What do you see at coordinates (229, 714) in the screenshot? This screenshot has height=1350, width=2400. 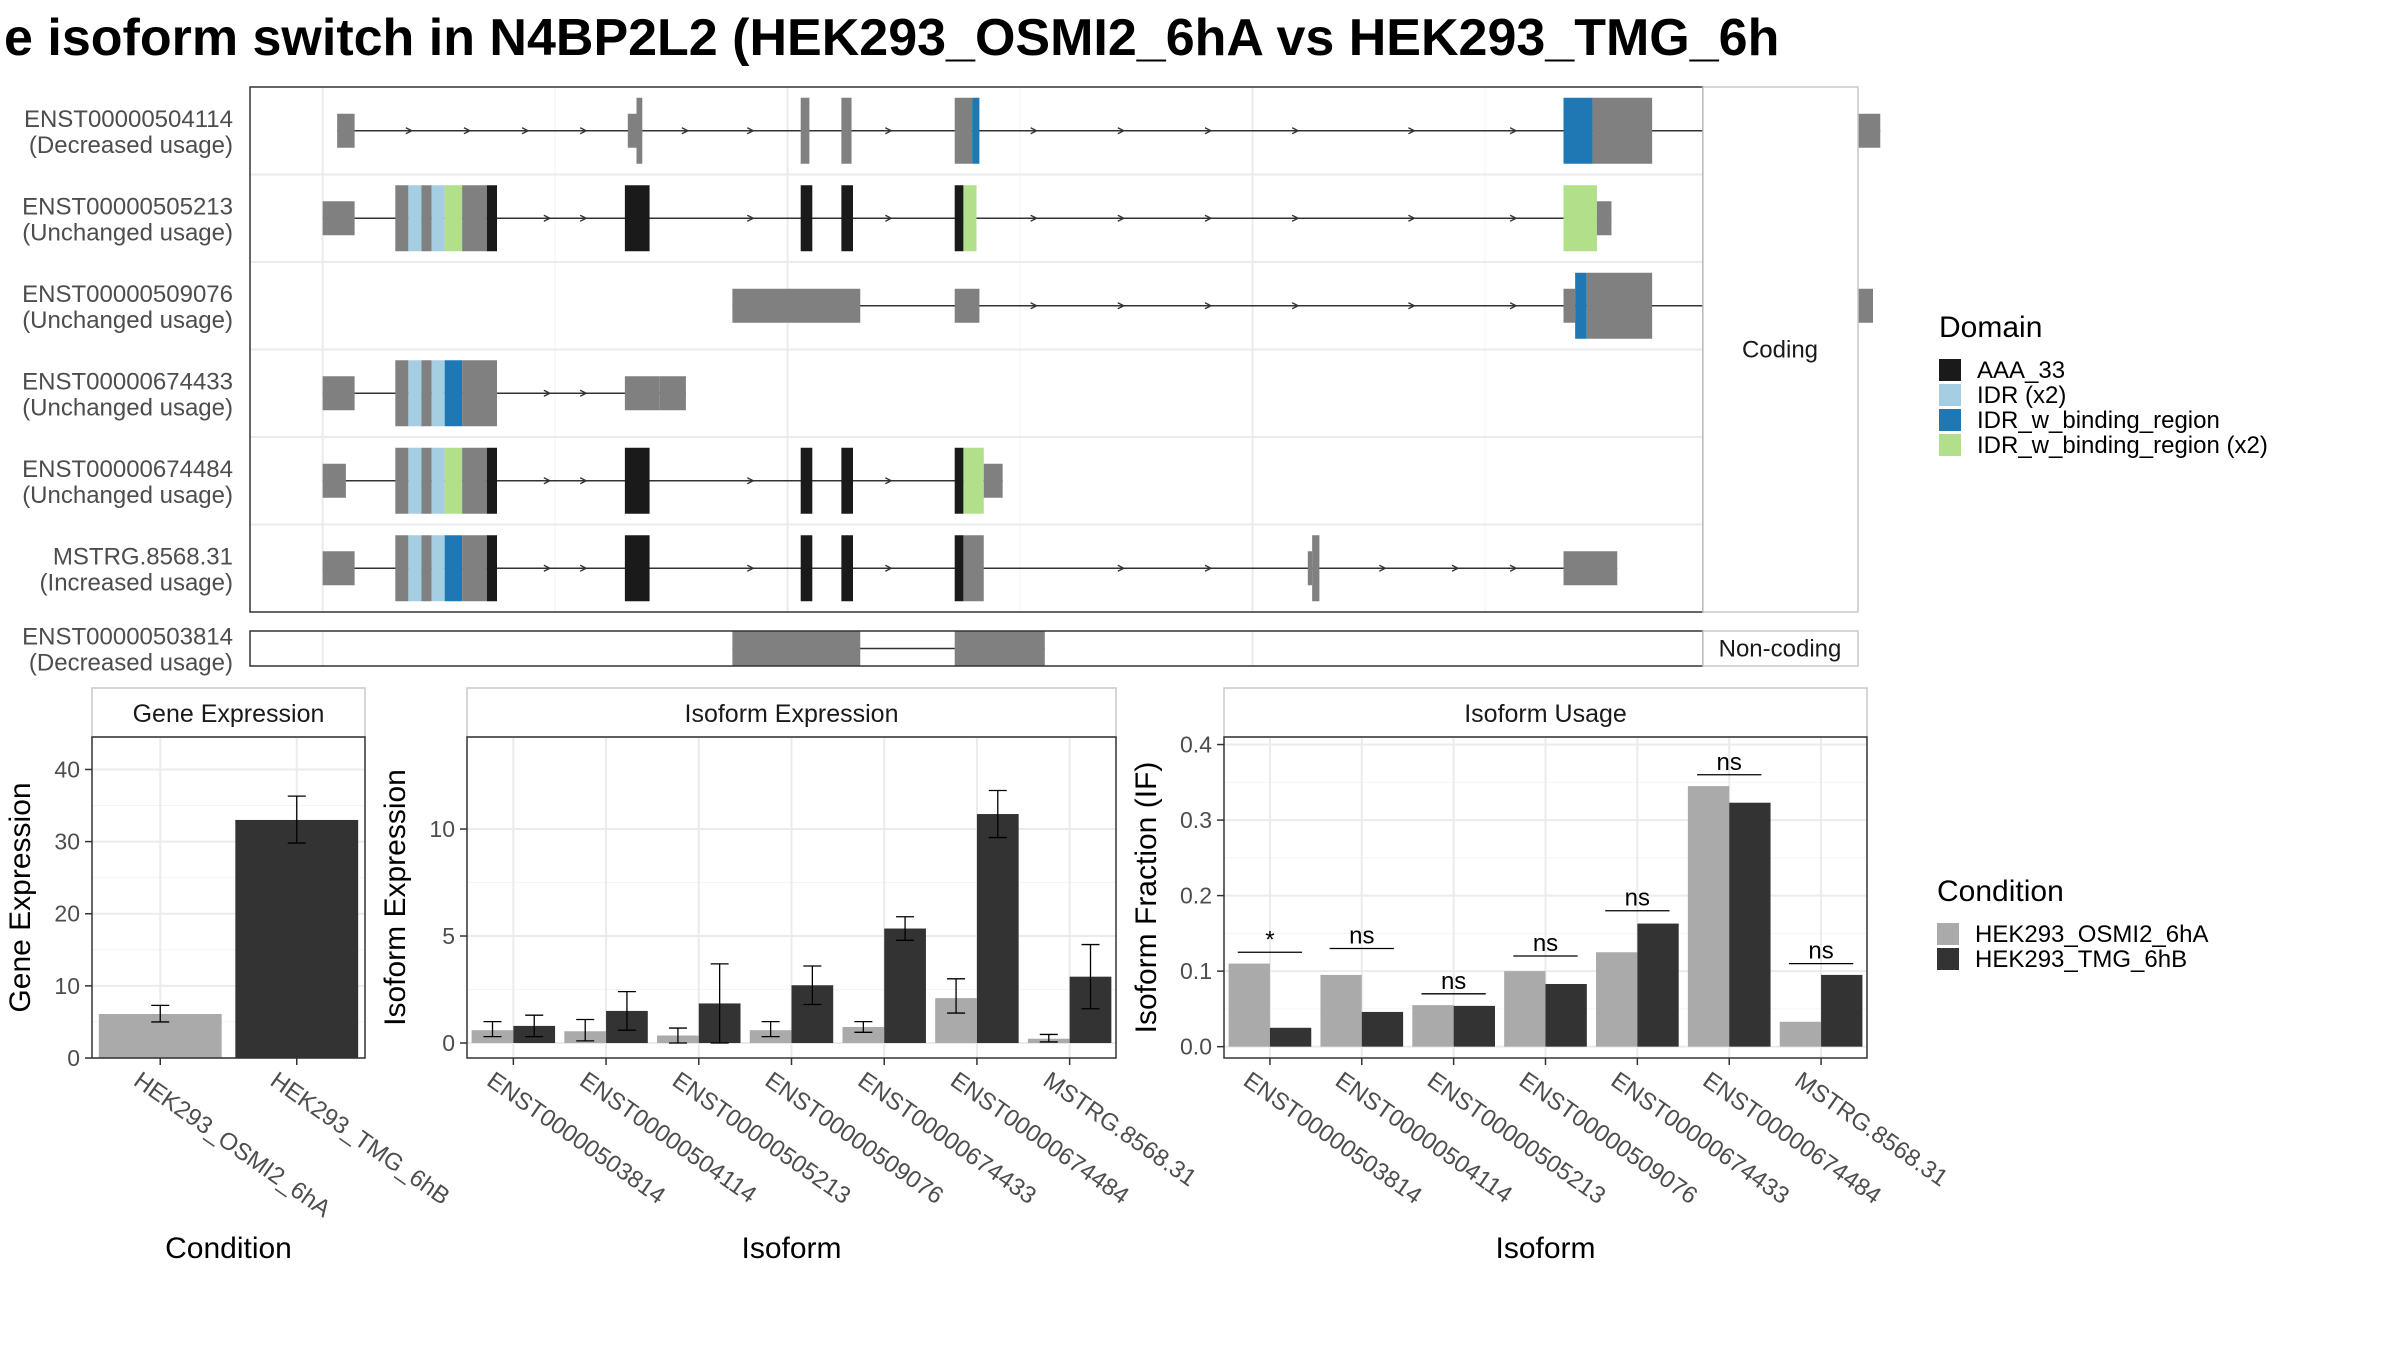 I see `panel-title: Gene Expression` at bounding box center [229, 714].